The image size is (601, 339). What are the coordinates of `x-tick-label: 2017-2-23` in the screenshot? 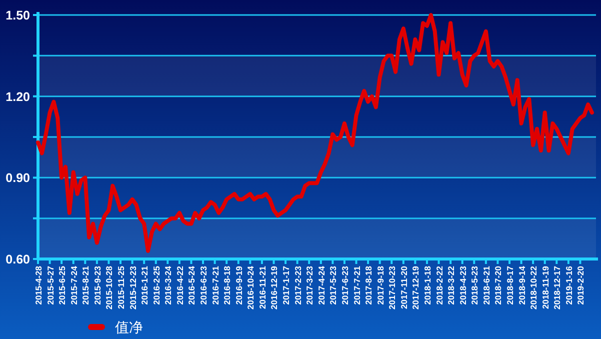 It's located at (297, 285).